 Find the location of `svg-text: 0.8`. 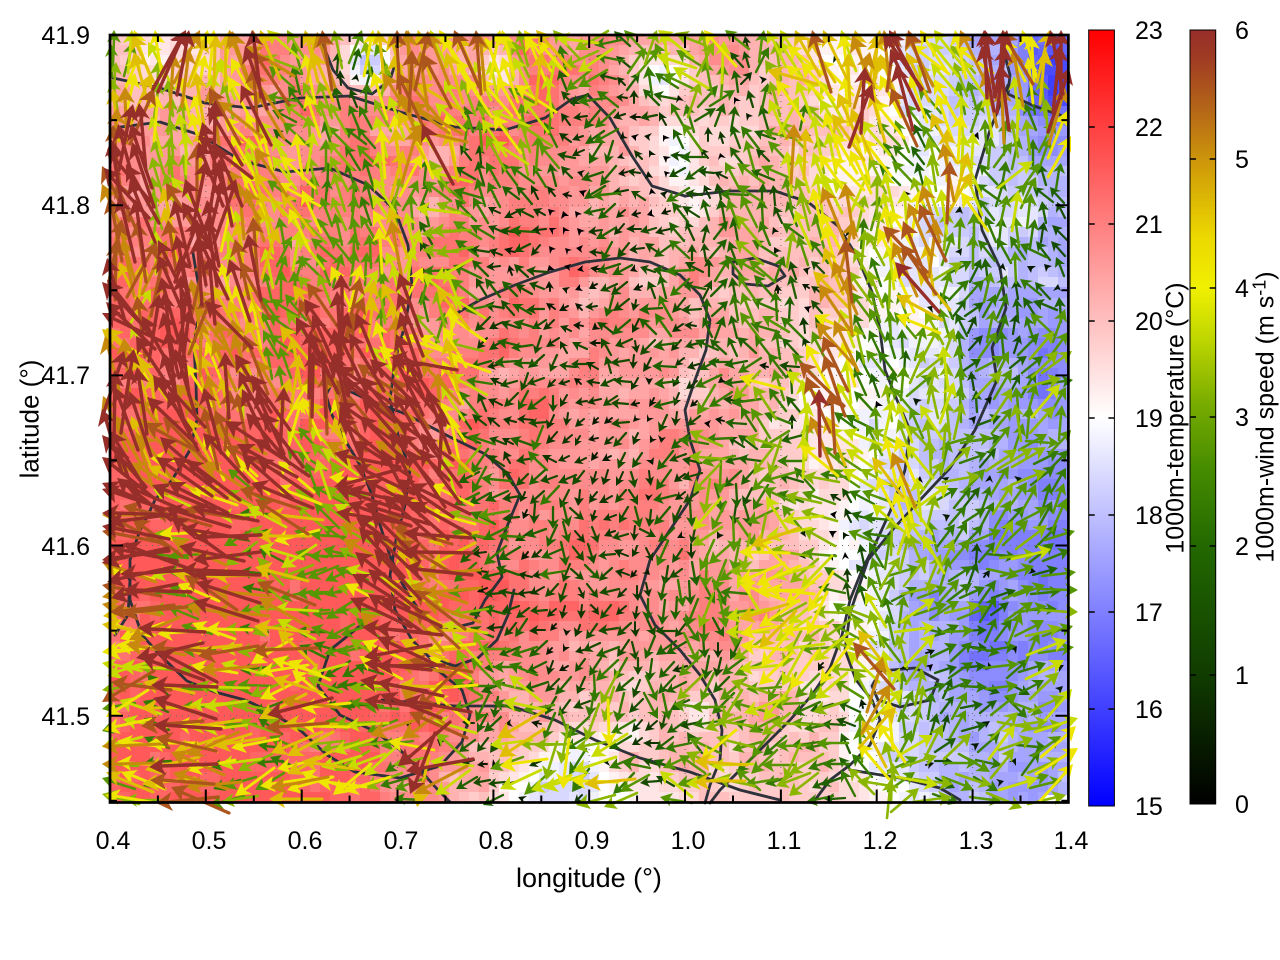

svg-text: 0.8 is located at coordinates (496, 841).